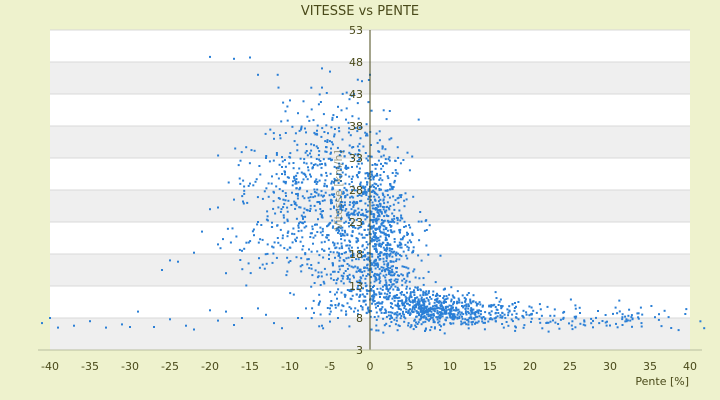  Describe the element at coordinates (290, 366) in the screenshot. I see `x-tick-label: -10` at that location.